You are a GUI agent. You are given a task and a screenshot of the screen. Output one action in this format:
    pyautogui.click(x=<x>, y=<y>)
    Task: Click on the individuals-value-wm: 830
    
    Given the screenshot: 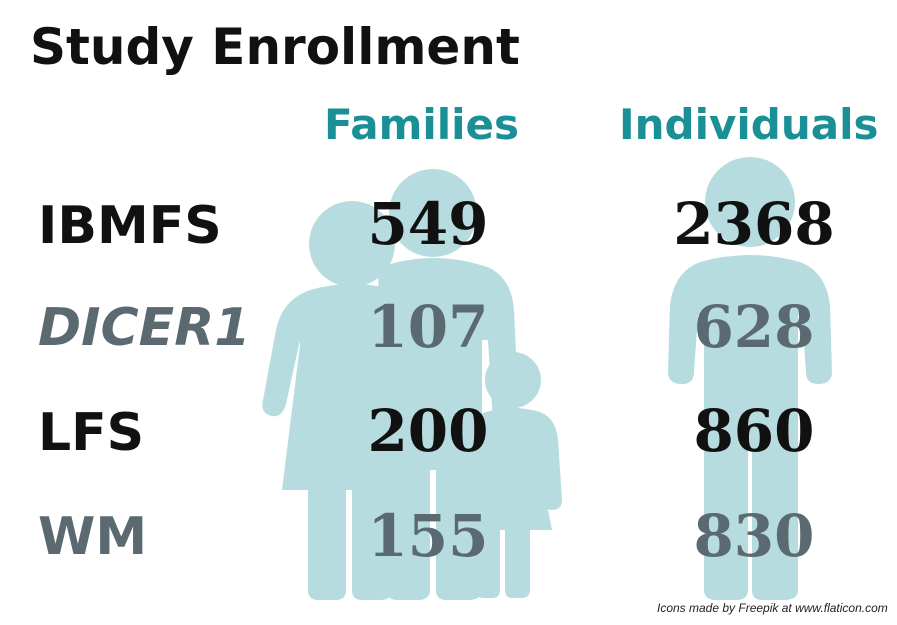 What is the action you would take?
    pyautogui.click(x=754, y=536)
    